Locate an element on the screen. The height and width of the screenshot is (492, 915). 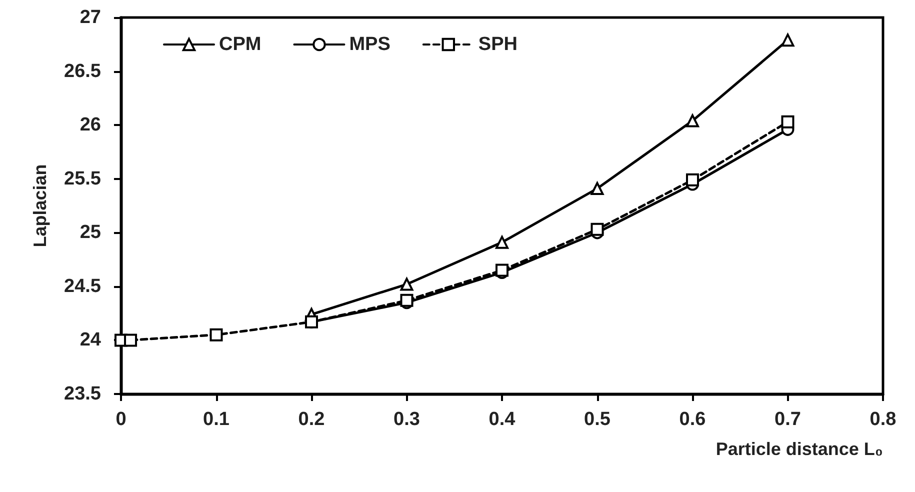
y-axis-title: Laplacian is located at coordinates (40, 206).